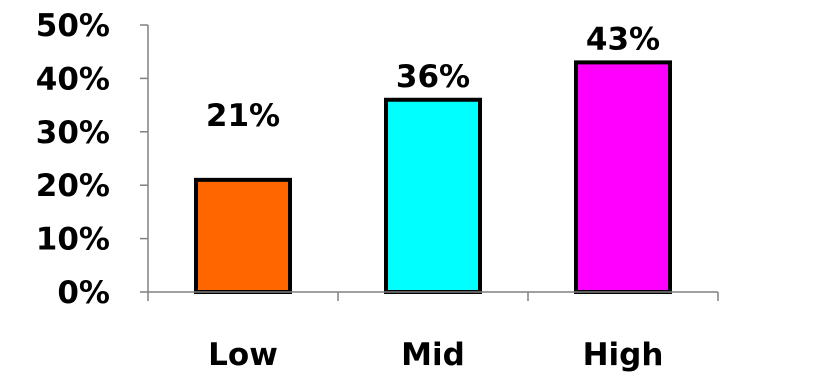  What do you see at coordinates (623, 177) in the screenshot?
I see `bar-high` at bounding box center [623, 177].